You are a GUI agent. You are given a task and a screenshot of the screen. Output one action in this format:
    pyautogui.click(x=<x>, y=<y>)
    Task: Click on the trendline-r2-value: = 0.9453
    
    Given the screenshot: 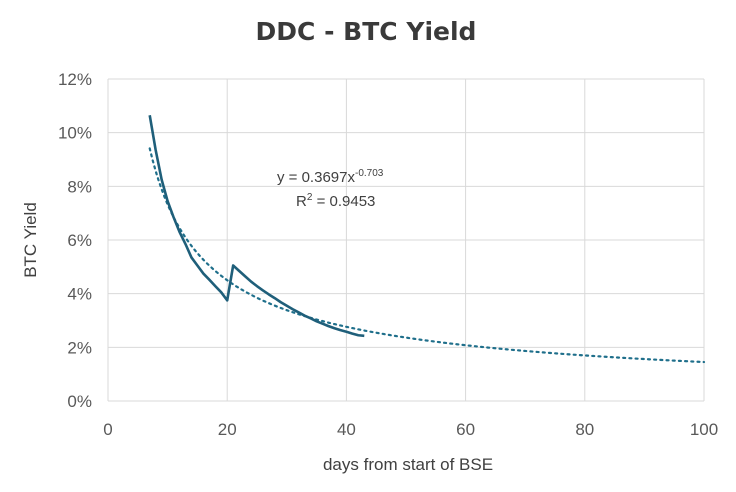 What is the action you would take?
    pyautogui.click(x=343, y=201)
    